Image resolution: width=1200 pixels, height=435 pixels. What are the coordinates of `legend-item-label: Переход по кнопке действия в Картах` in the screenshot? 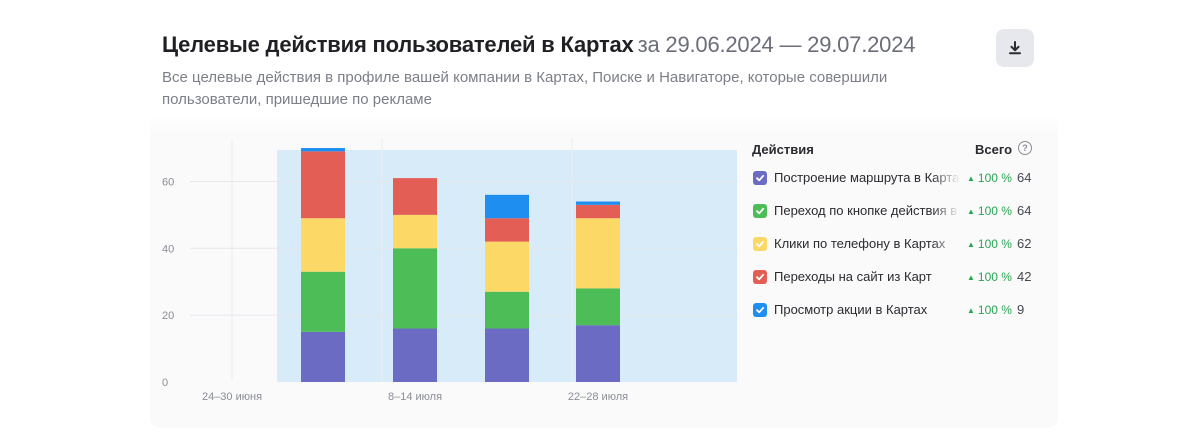 It's located at (867, 210).